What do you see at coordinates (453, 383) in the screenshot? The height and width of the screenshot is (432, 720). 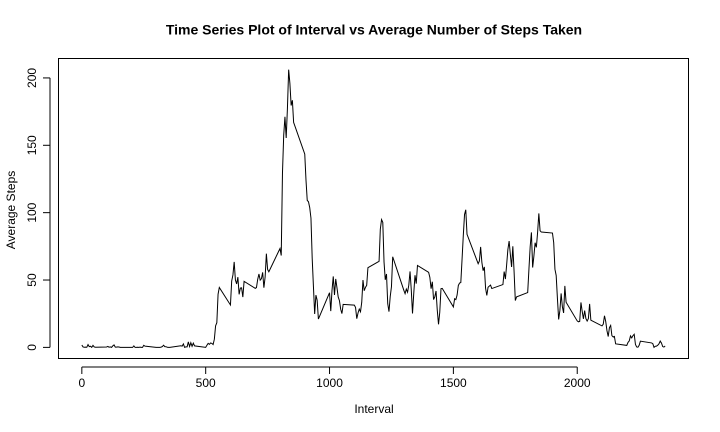 I see `x-tick-label: 1500` at bounding box center [453, 383].